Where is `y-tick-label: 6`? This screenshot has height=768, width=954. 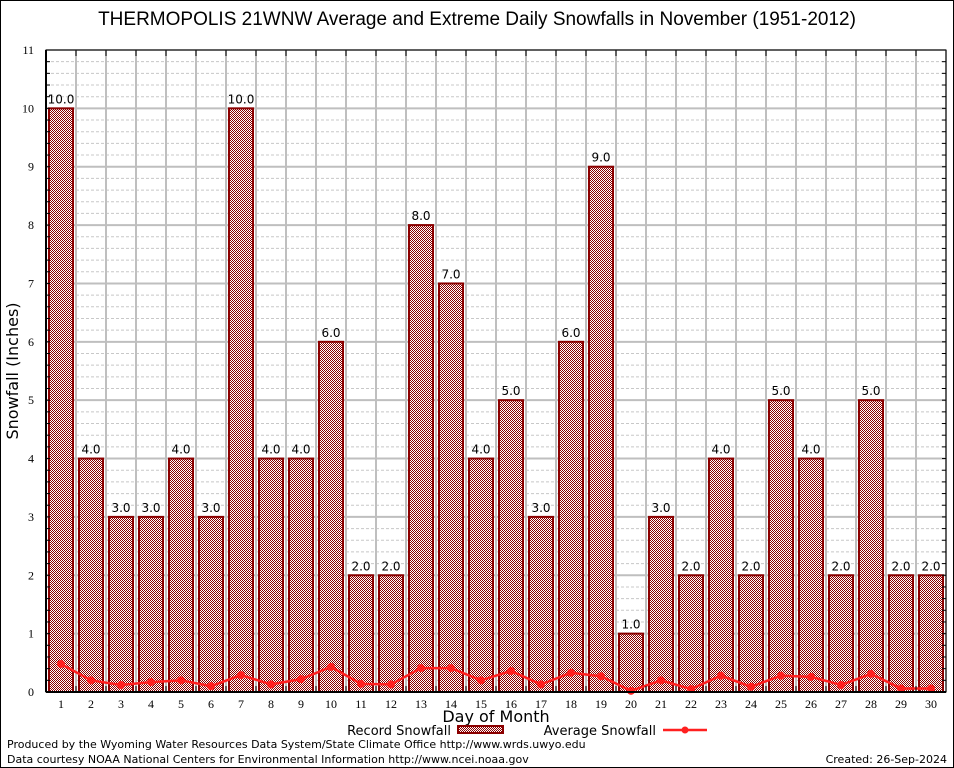 y-tick-label: 6 is located at coordinates (31, 342).